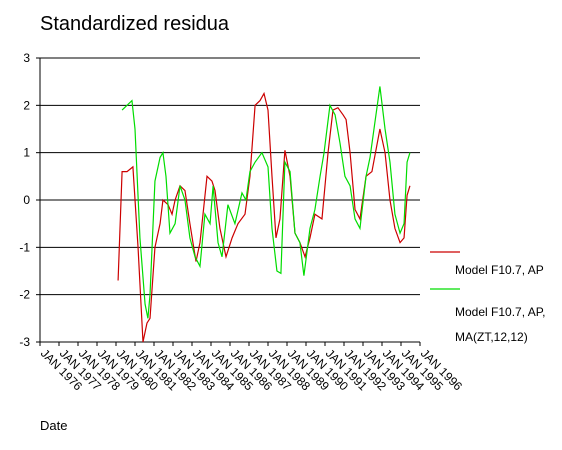  I want to click on legend-label: Model F10.7, AP, MA(ZT,12,12), so click(500, 324).